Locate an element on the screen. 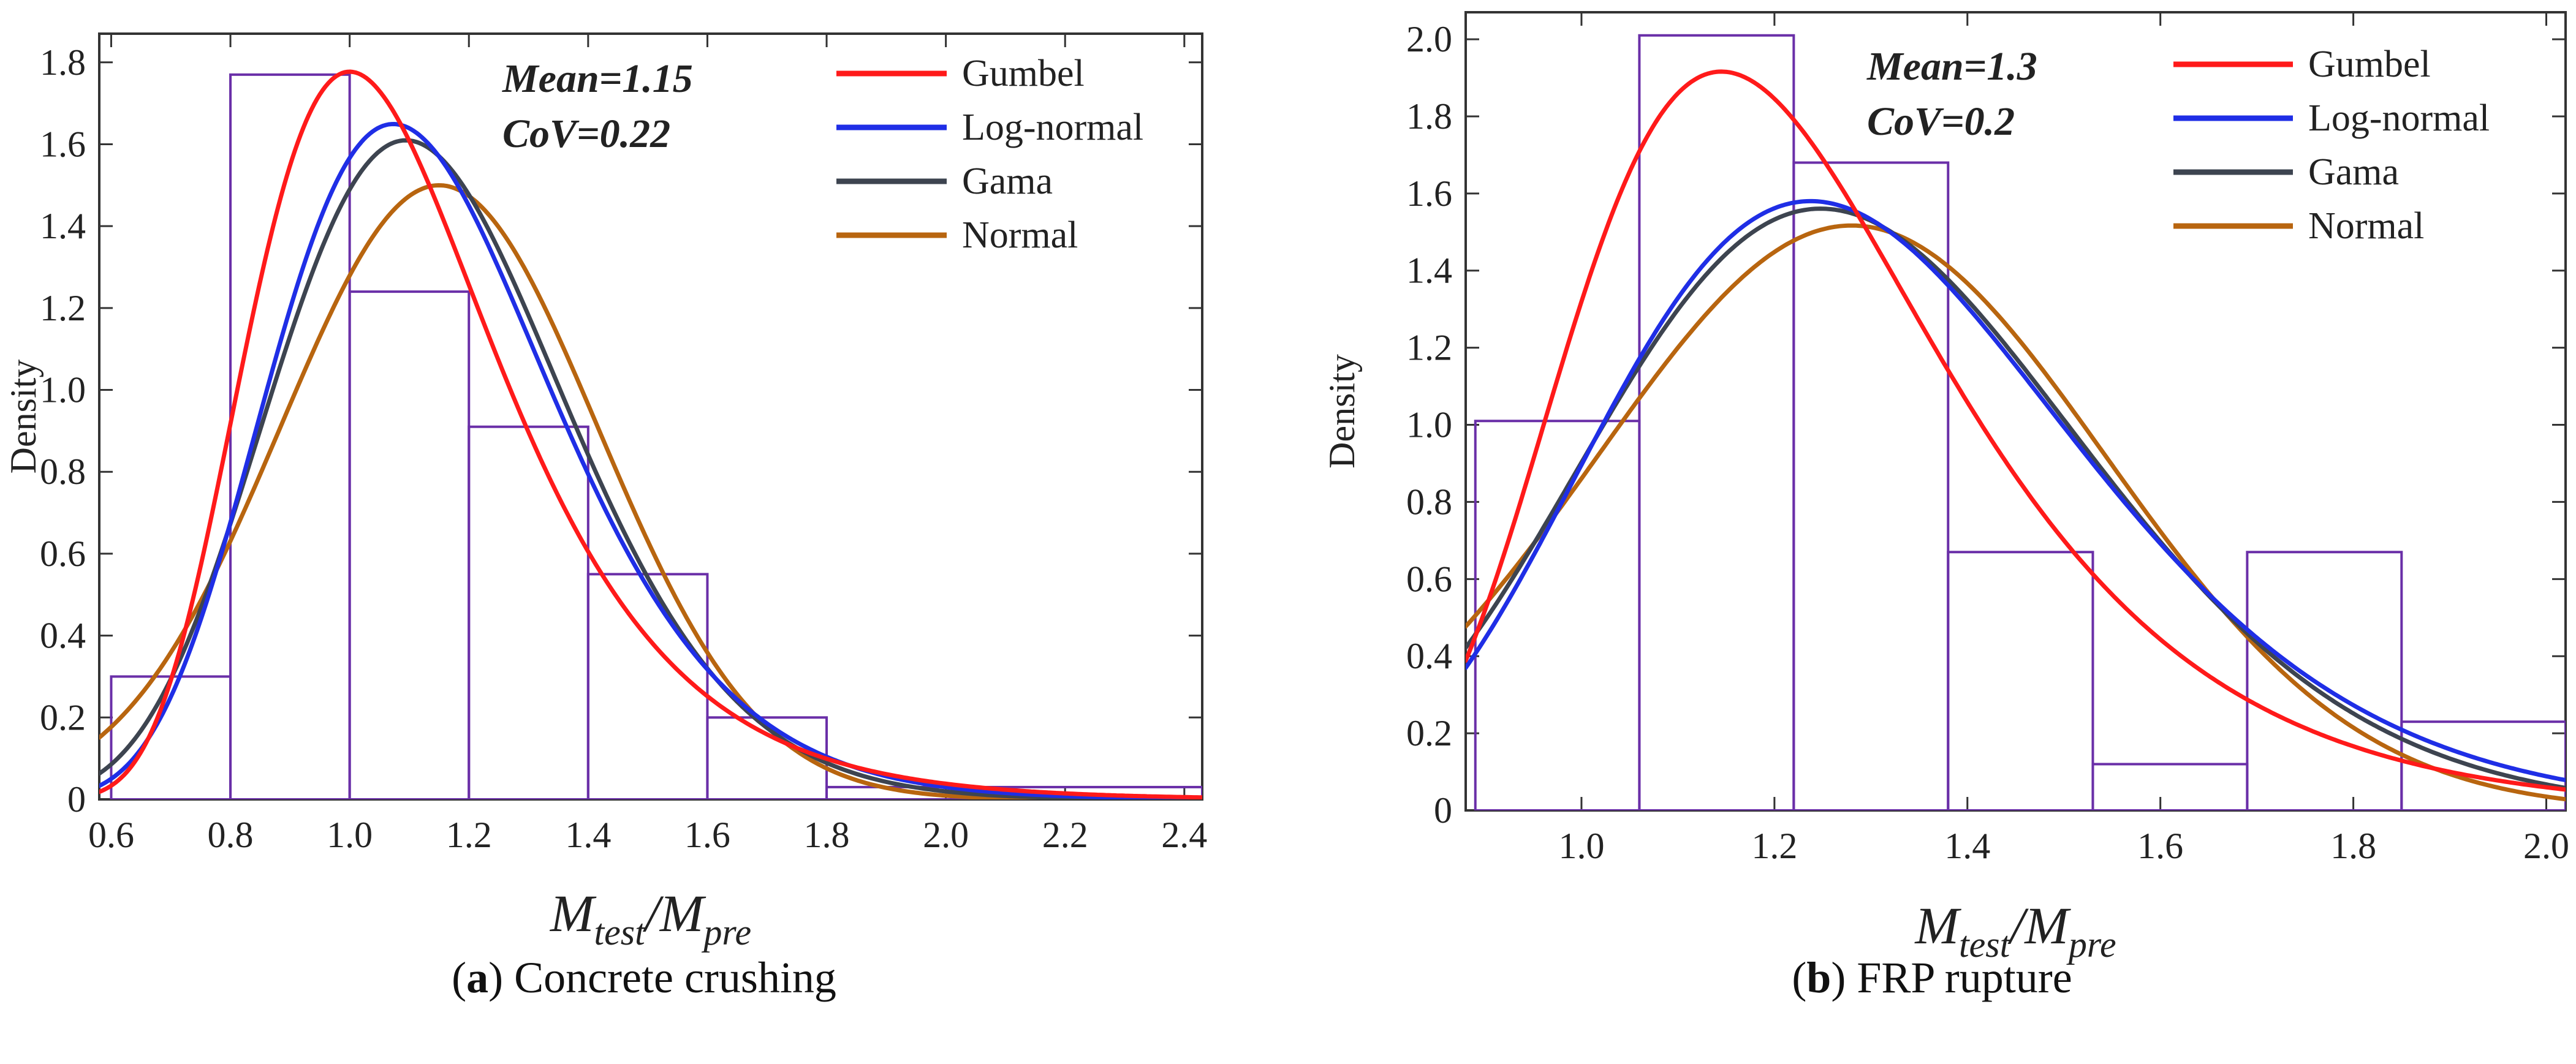 The image size is (2576, 1064). annotation-mean: Mean=1.3 is located at coordinates (1951, 66).